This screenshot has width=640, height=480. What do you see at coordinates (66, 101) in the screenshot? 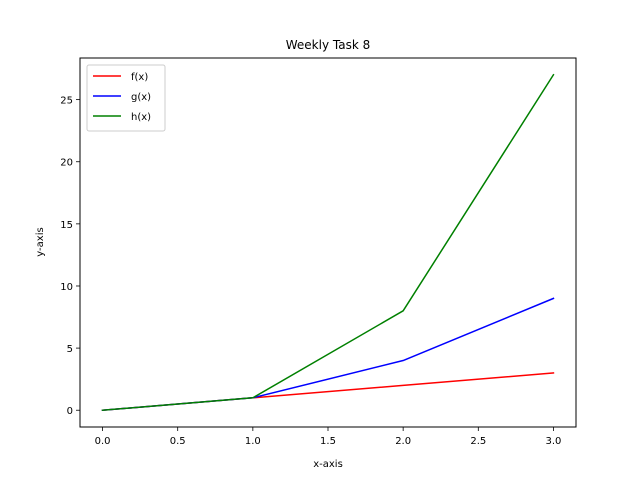
I see `y-tick-label: 25` at bounding box center [66, 101].